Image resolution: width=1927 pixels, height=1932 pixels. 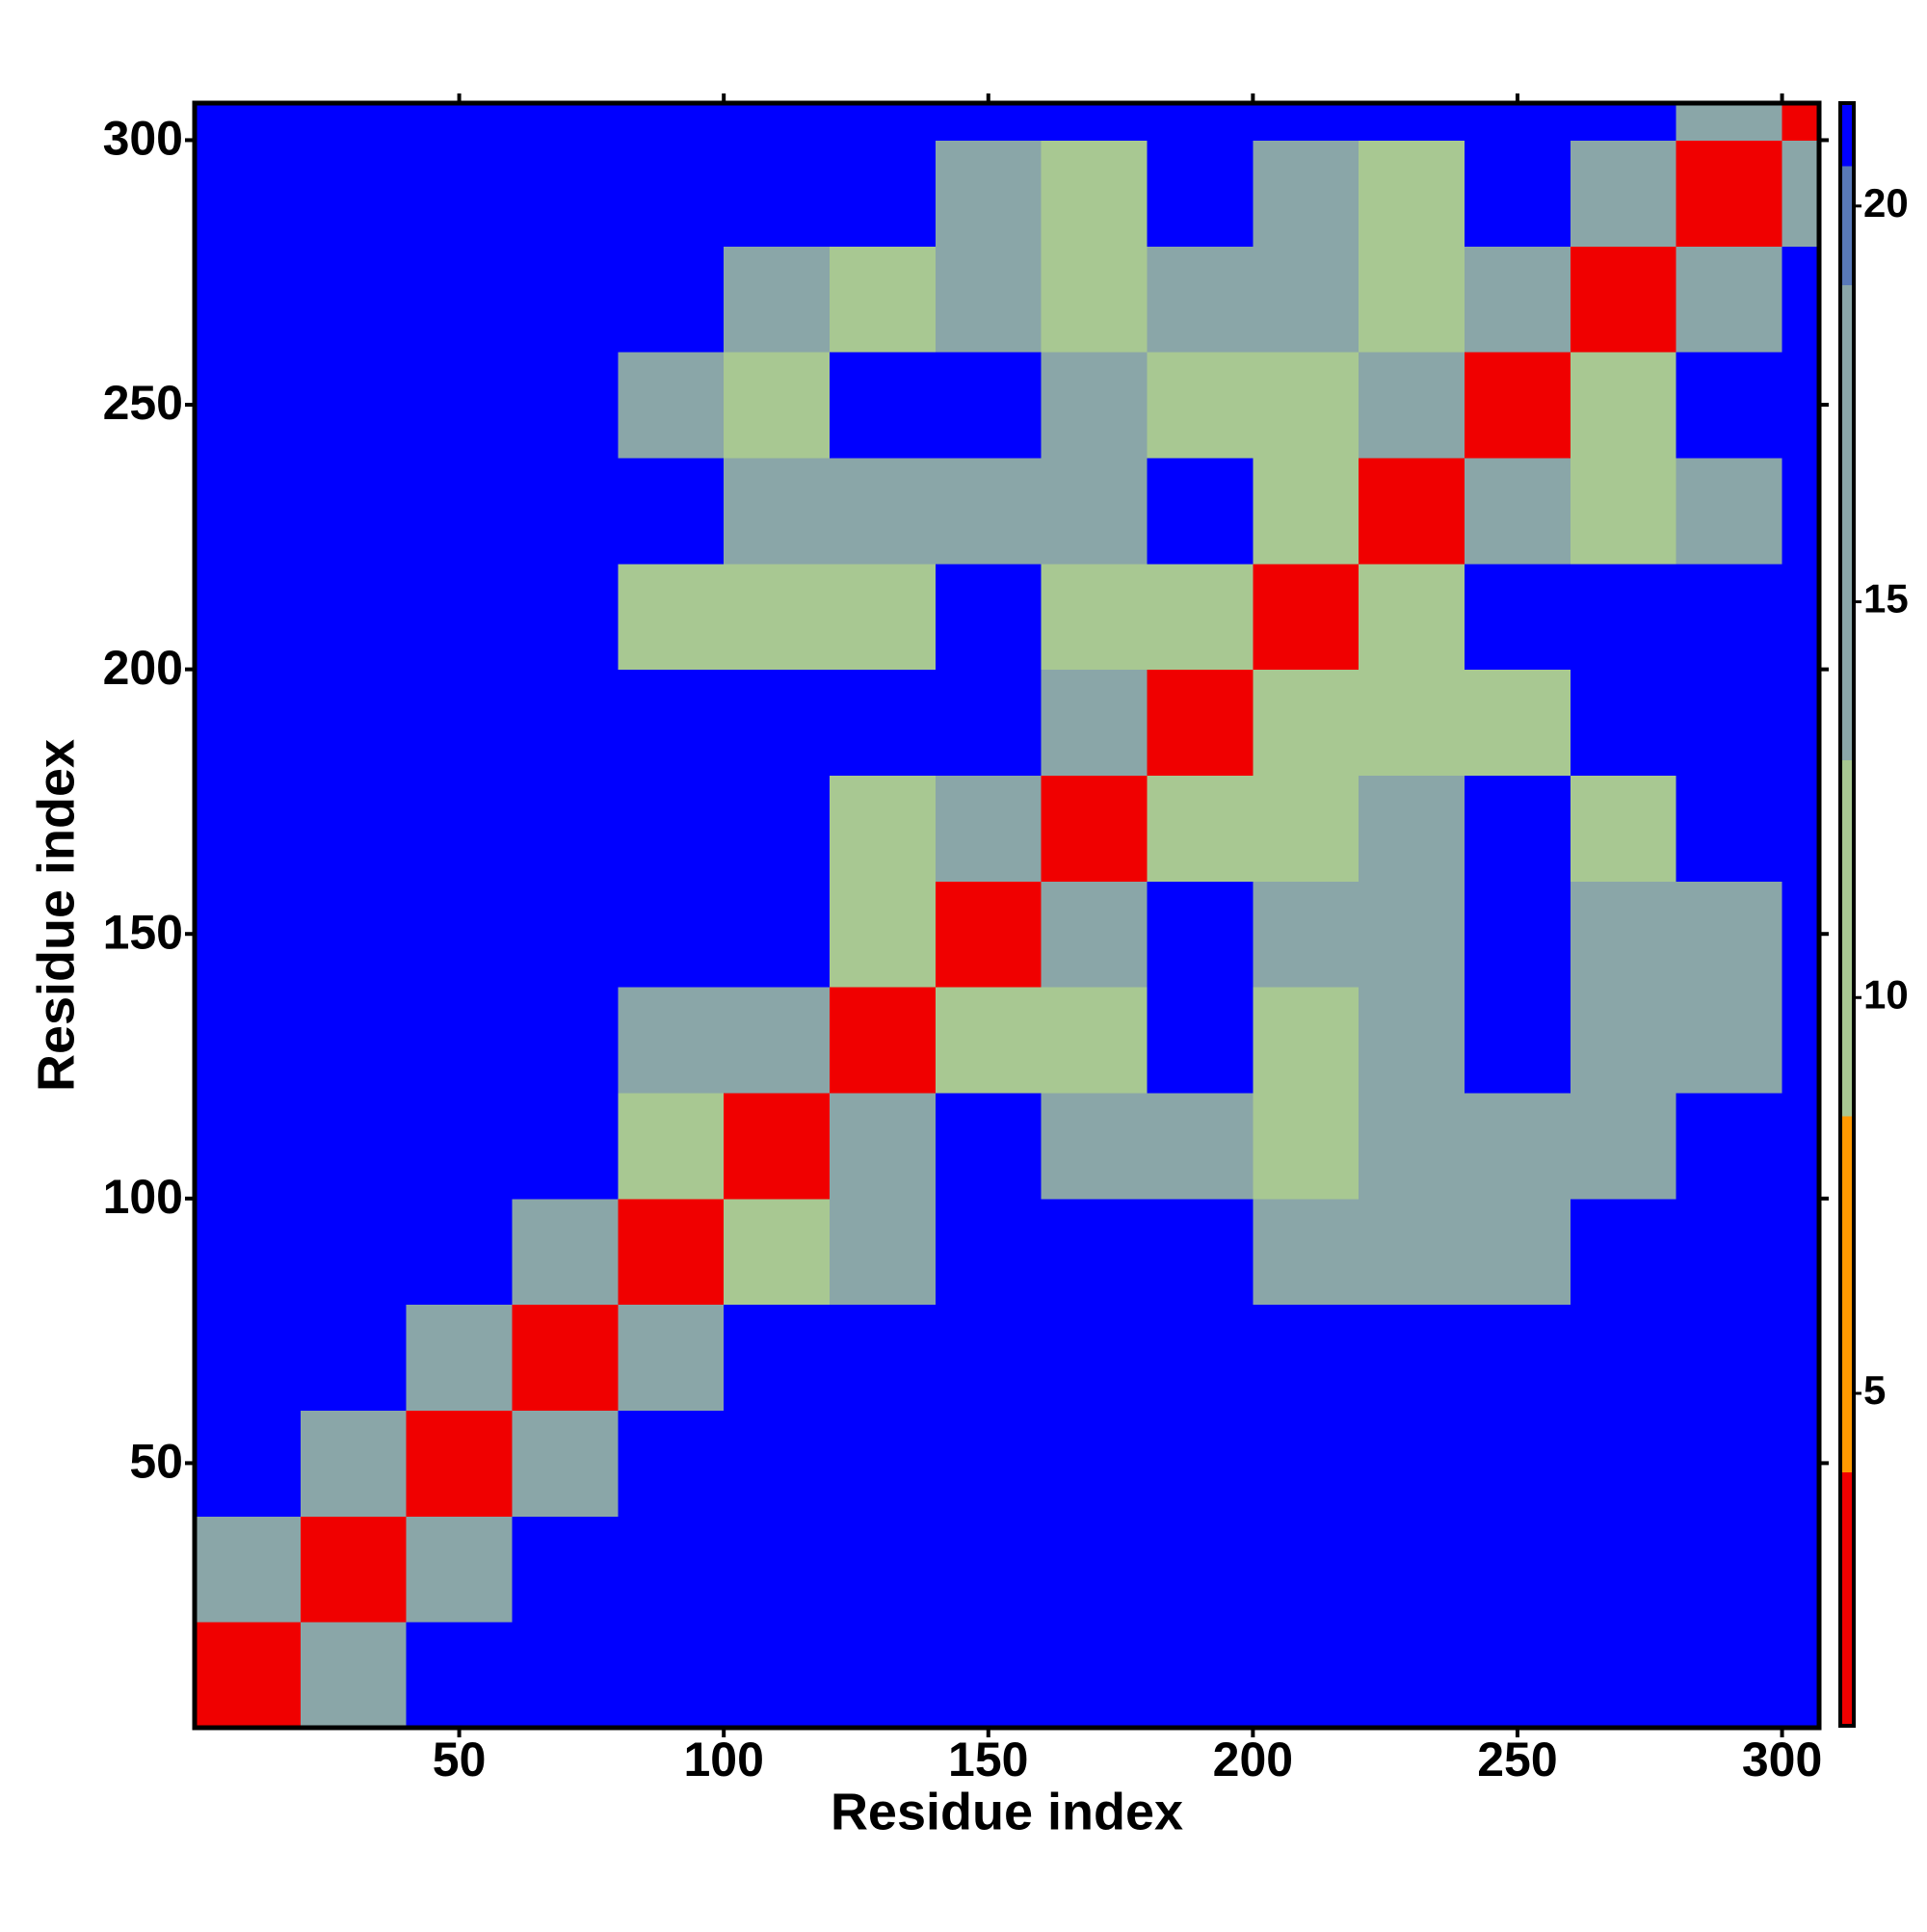 I want to click on colorbar-tick-label: 15, so click(x=1886, y=599).